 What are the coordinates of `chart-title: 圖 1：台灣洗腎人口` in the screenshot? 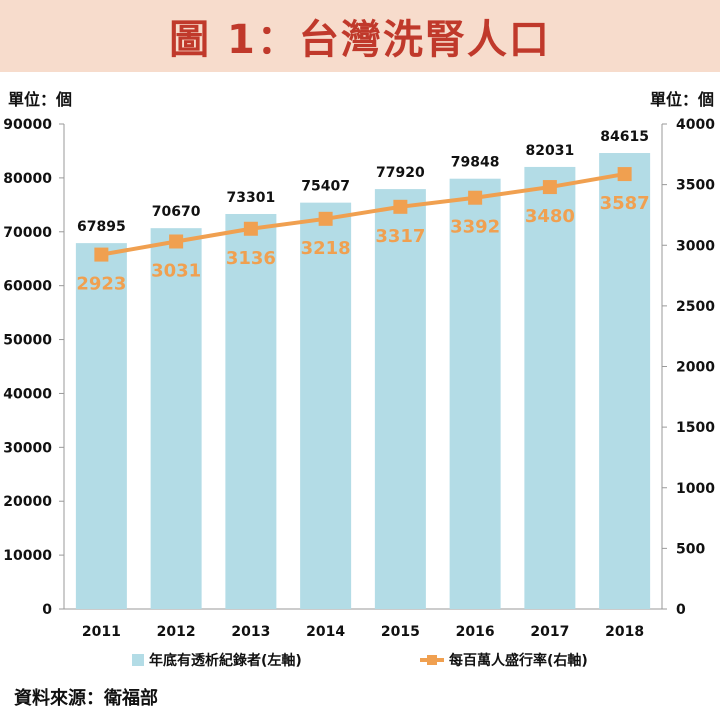 It's located at (360, 40).